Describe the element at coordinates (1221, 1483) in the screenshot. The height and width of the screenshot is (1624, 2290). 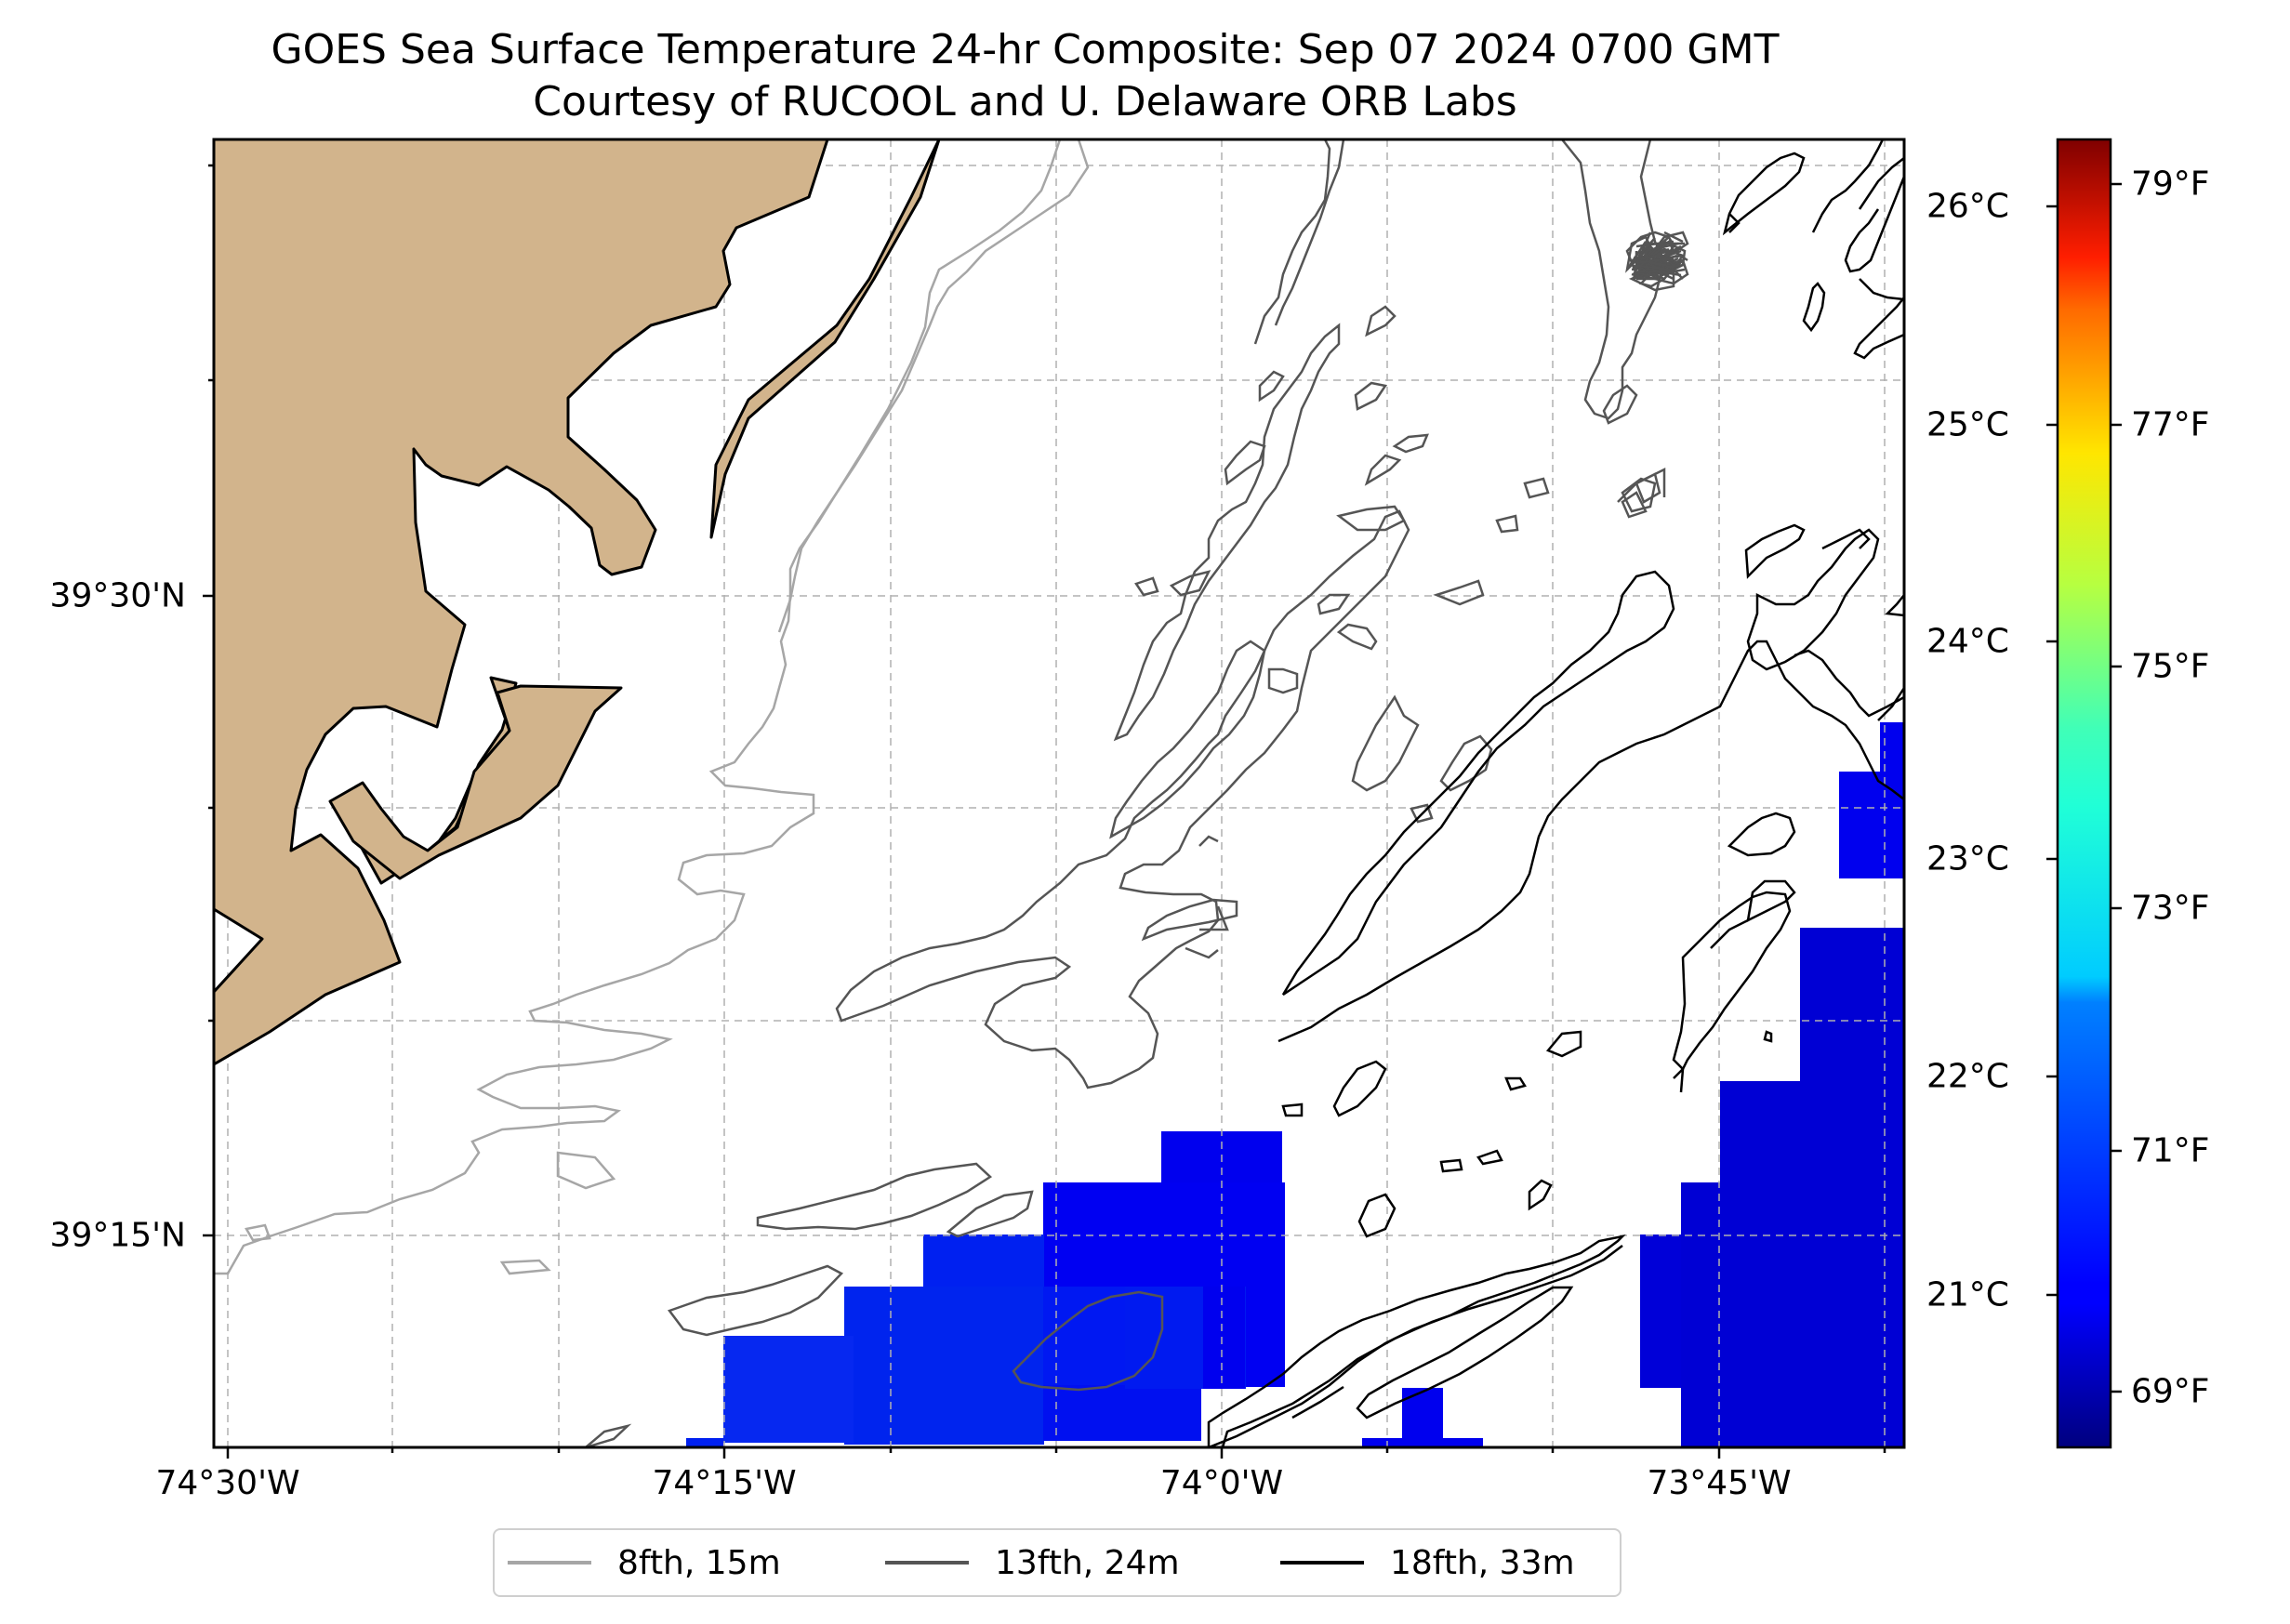
I see `lon-tick-label: 74°0'W` at that location.